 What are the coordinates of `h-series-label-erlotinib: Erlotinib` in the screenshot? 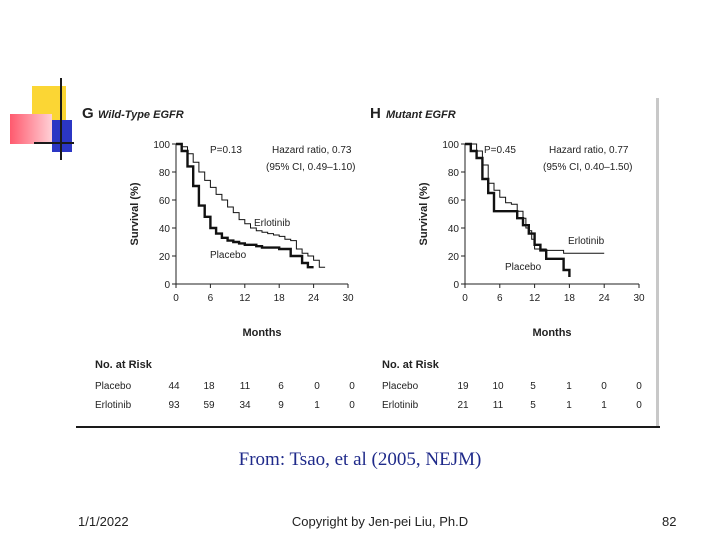 It's located at (586, 241).